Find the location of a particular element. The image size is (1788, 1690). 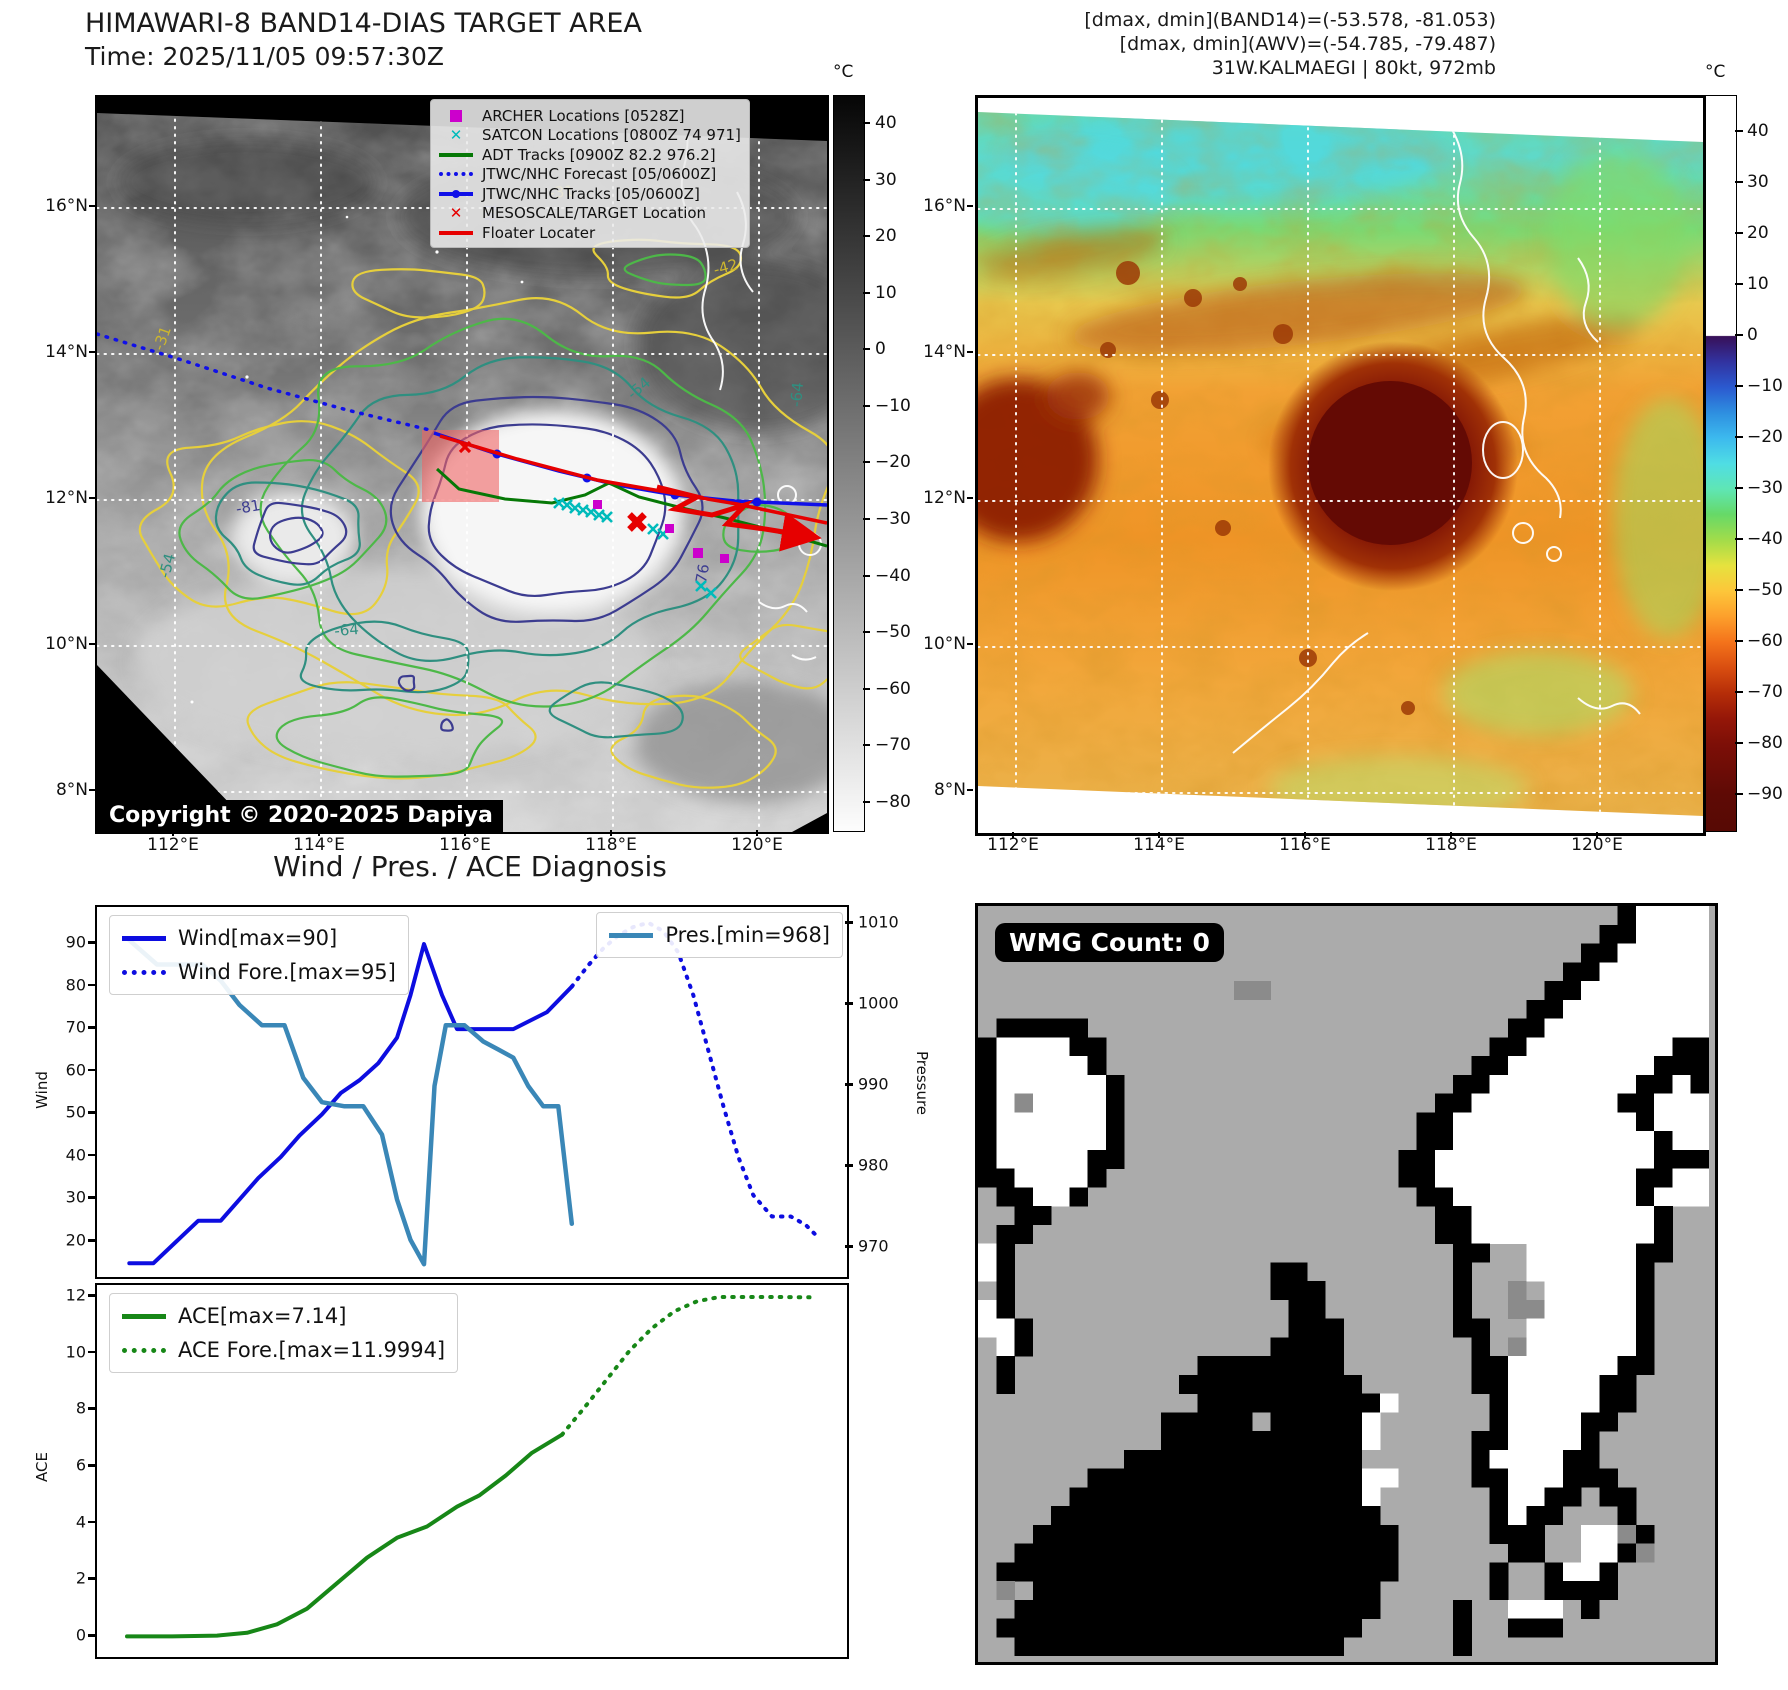

colorbar-tick: −50 is located at coordinates (893, 632).